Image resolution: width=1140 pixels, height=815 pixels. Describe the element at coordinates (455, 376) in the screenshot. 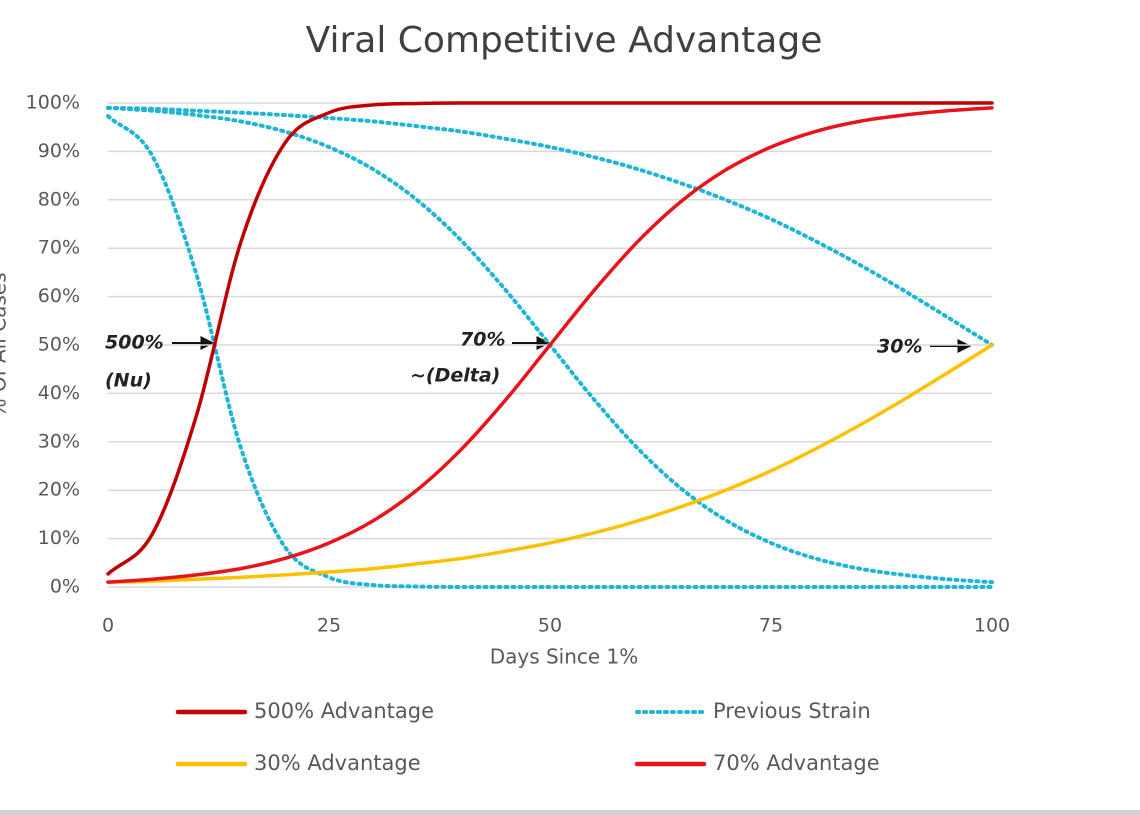

I see `annotation: ~(Delta)` at that location.